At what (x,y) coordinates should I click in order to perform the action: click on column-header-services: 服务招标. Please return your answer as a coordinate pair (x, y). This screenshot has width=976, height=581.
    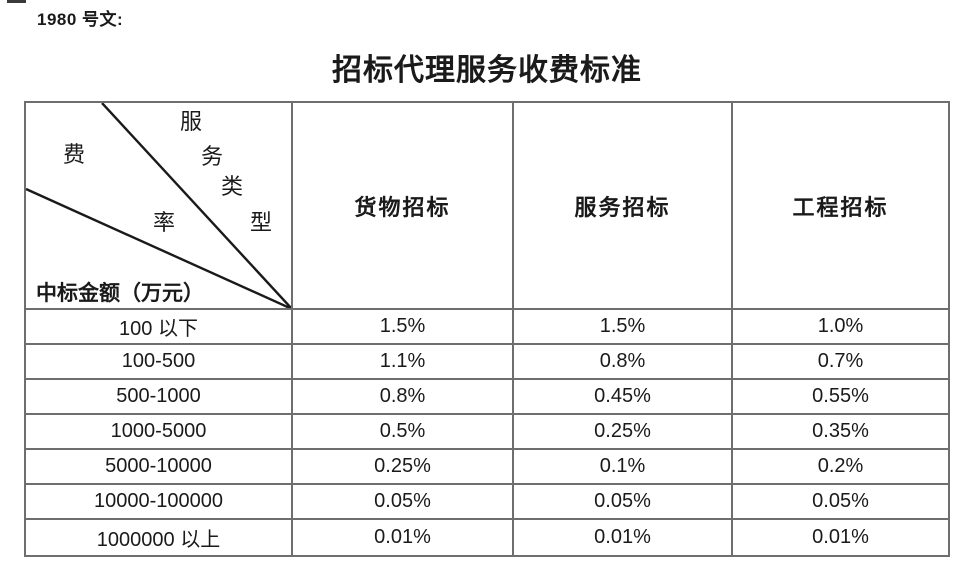
    Looking at the image, I should click on (623, 206).